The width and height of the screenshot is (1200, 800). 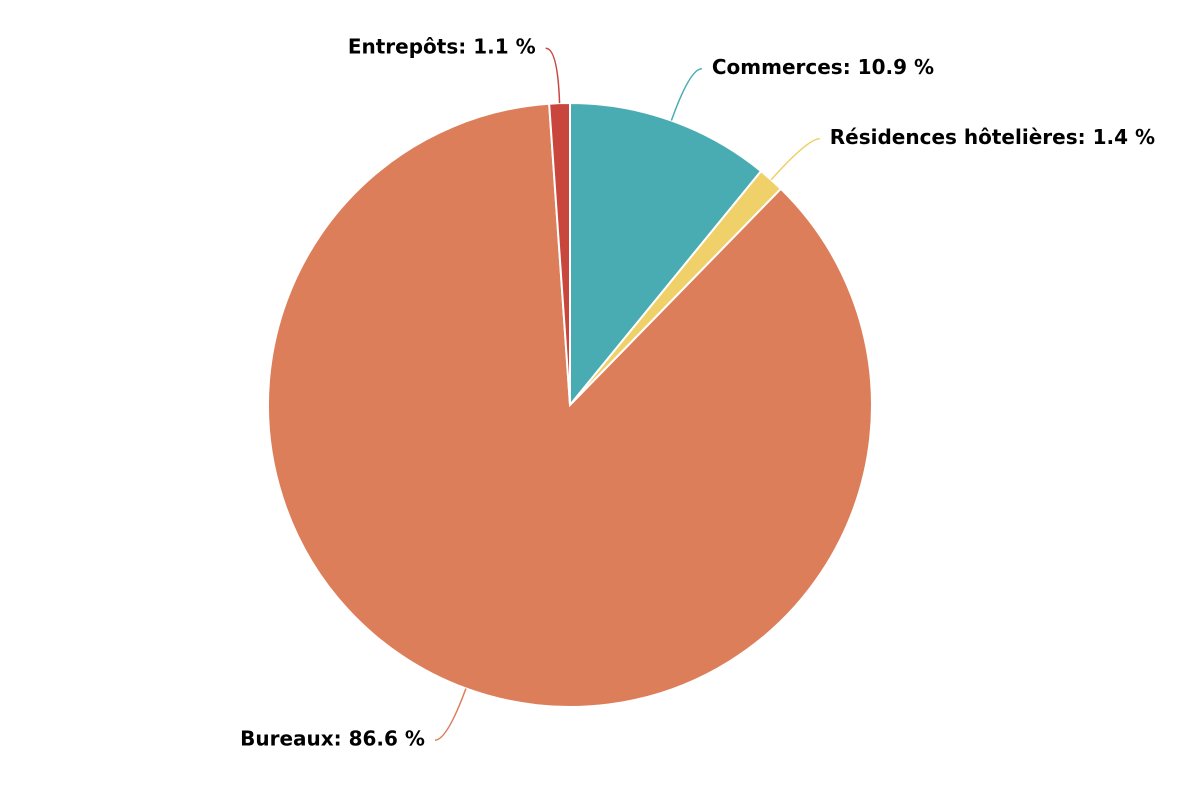 What do you see at coordinates (823, 67) in the screenshot?
I see `data-label: Commerces: 10.9 %` at bounding box center [823, 67].